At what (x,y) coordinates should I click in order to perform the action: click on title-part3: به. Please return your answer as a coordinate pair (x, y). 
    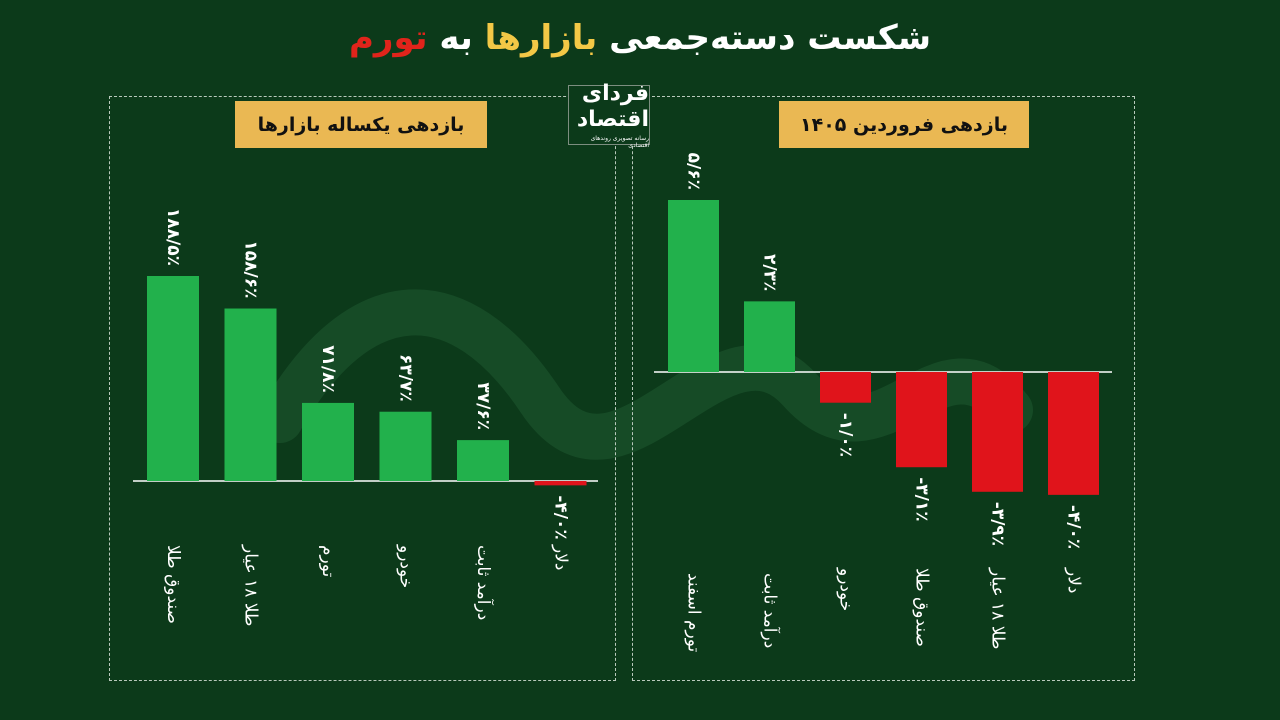
    Looking at the image, I should click on (456, 38).